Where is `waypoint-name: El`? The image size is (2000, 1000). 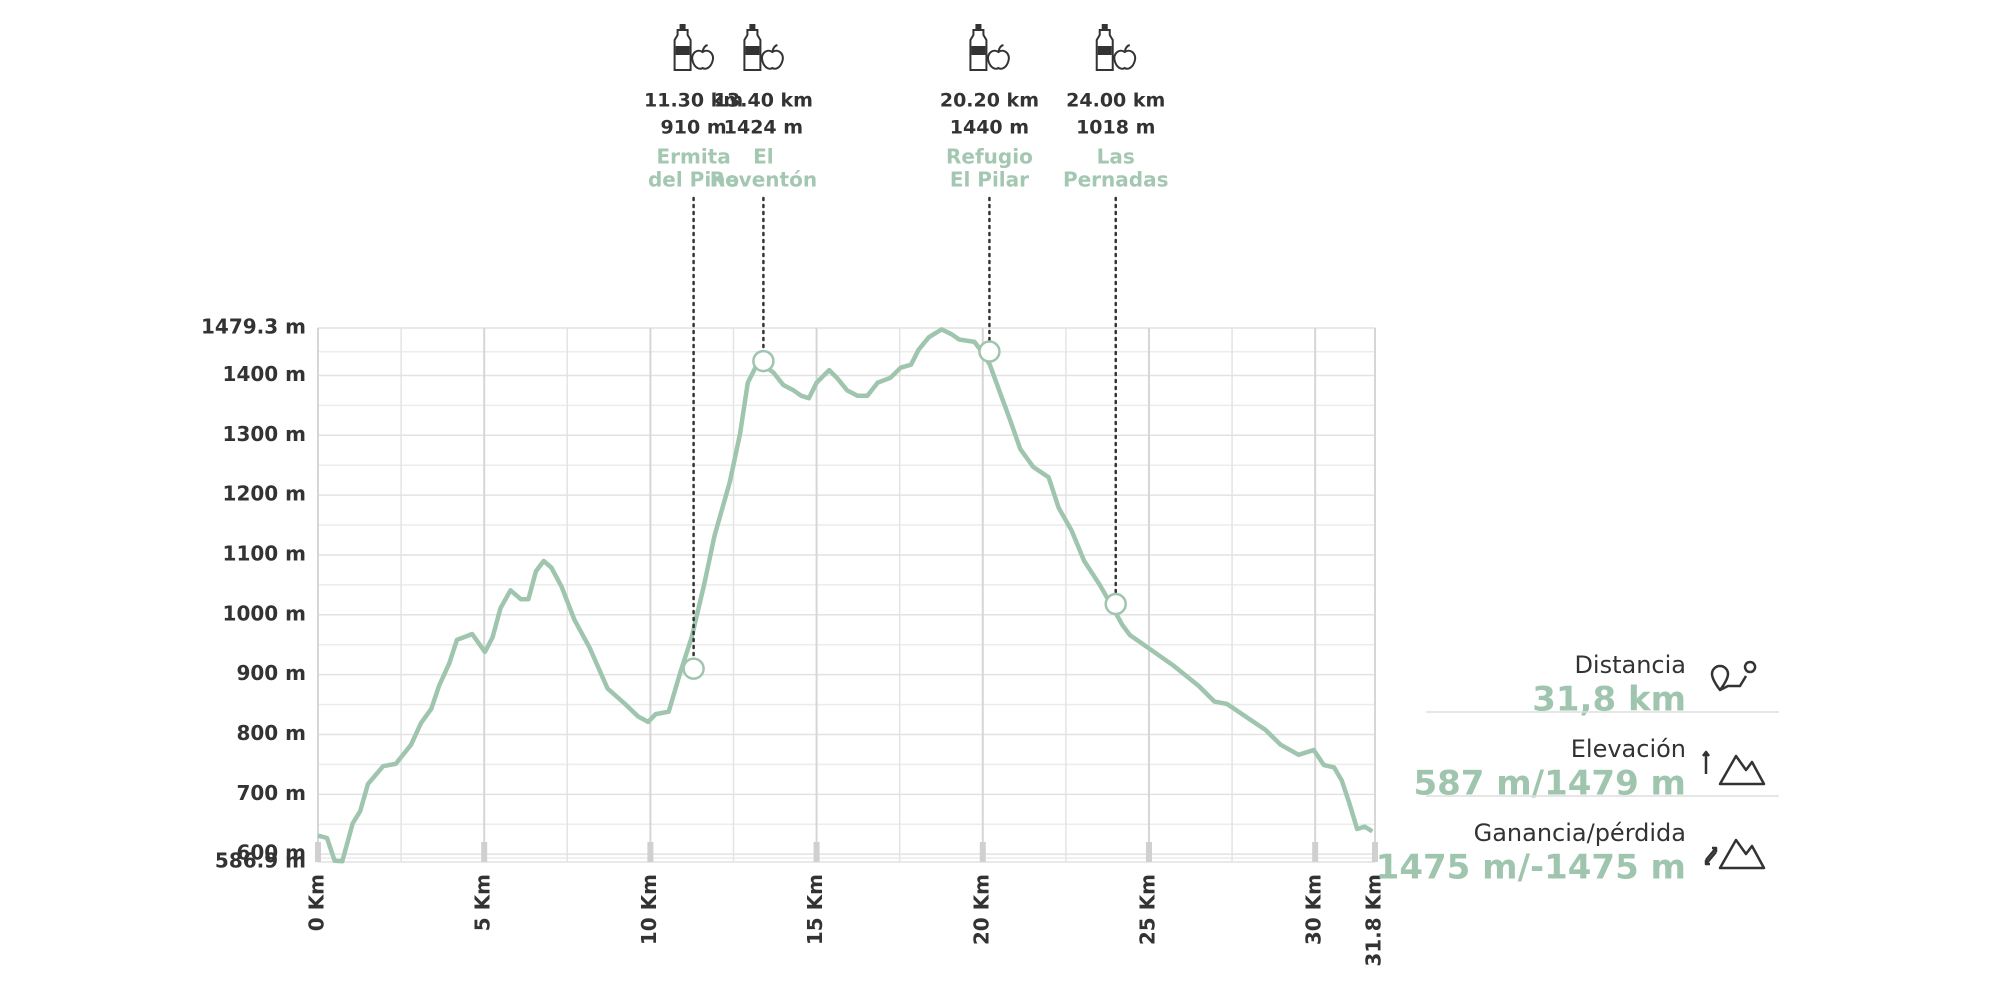
waypoint-name: El is located at coordinates (763, 157).